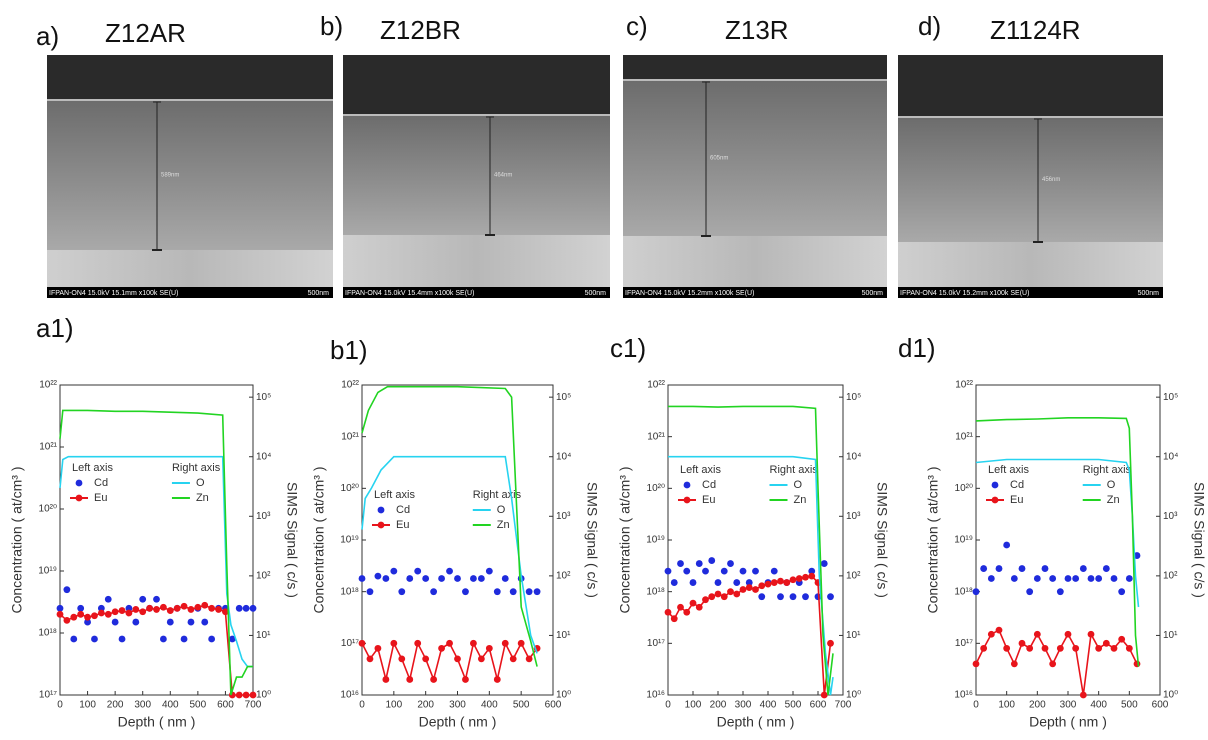 The width and height of the screenshot is (1208, 740). Describe the element at coordinates (719, 159) in the screenshot. I see `thickness-label: 605nm` at that location.